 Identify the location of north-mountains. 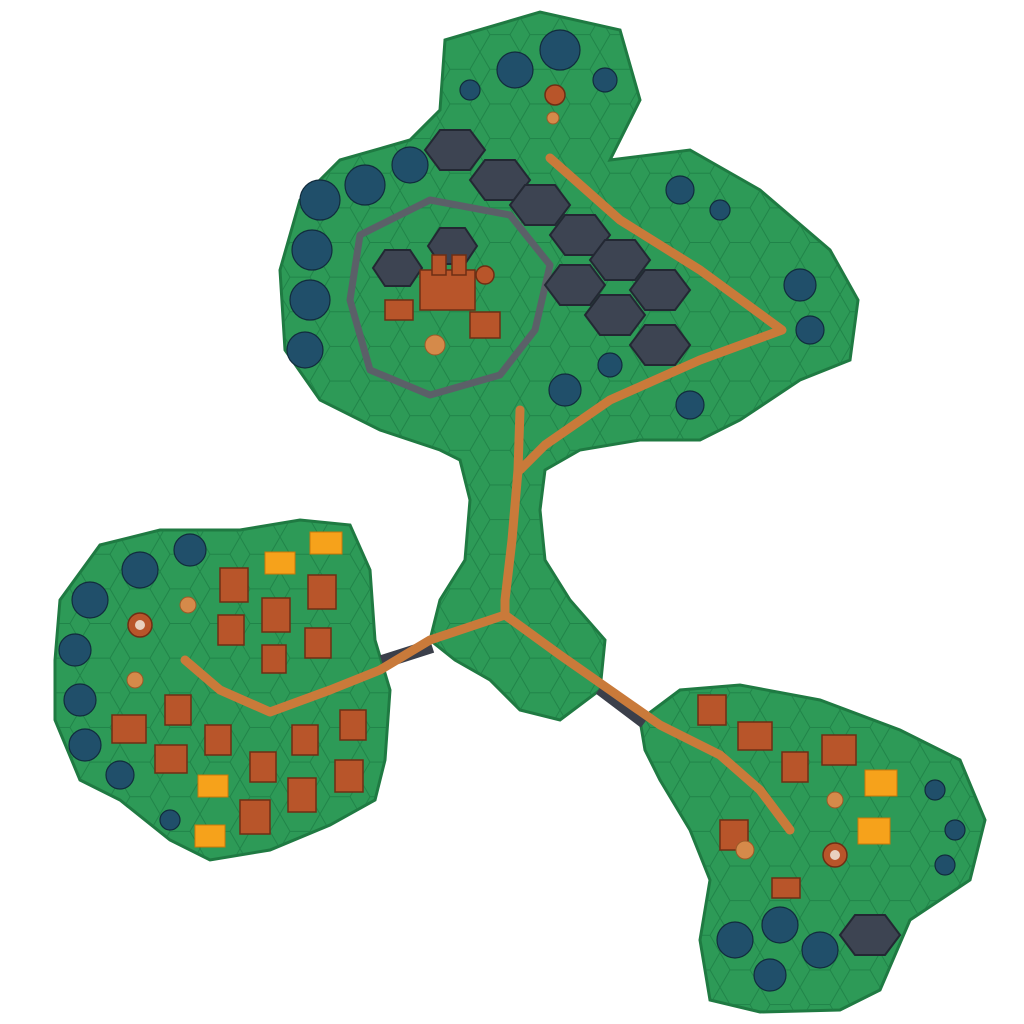
(531, 247).